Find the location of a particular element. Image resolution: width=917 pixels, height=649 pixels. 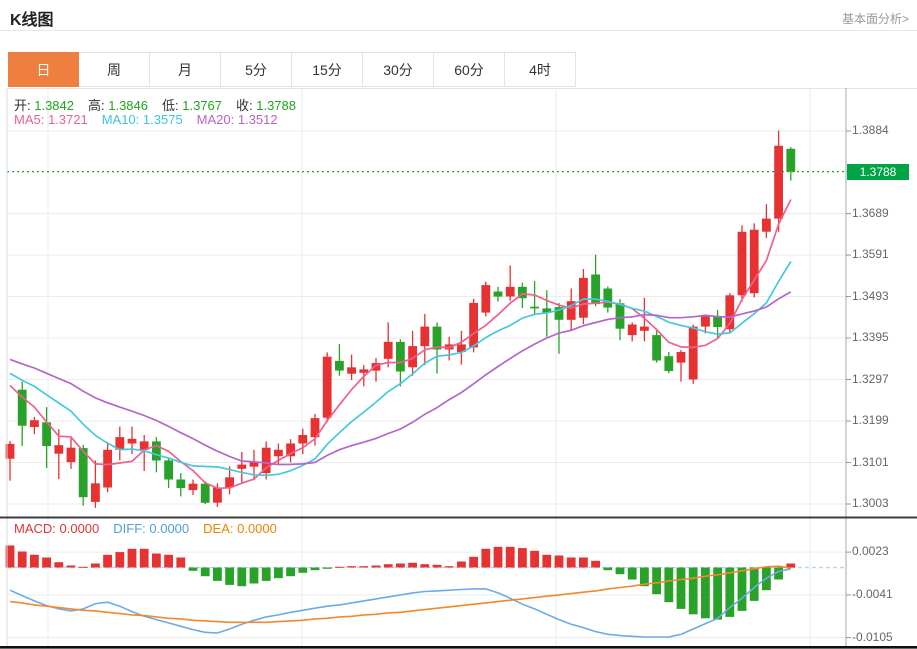

tab-4时: 4时 is located at coordinates (540, 69).